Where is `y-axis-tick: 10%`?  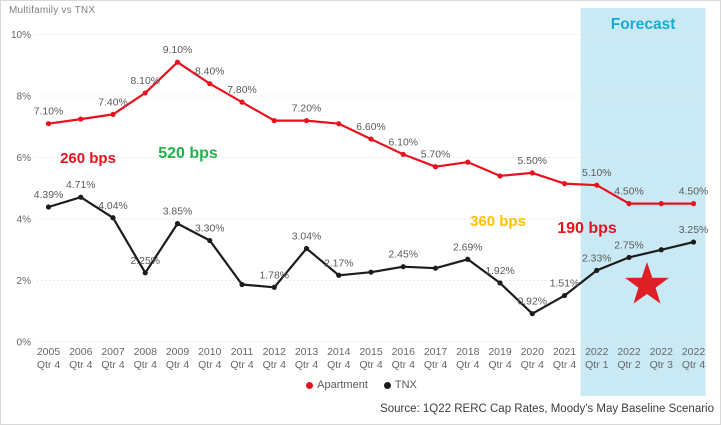 y-axis-tick: 10% is located at coordinates (21, 35).